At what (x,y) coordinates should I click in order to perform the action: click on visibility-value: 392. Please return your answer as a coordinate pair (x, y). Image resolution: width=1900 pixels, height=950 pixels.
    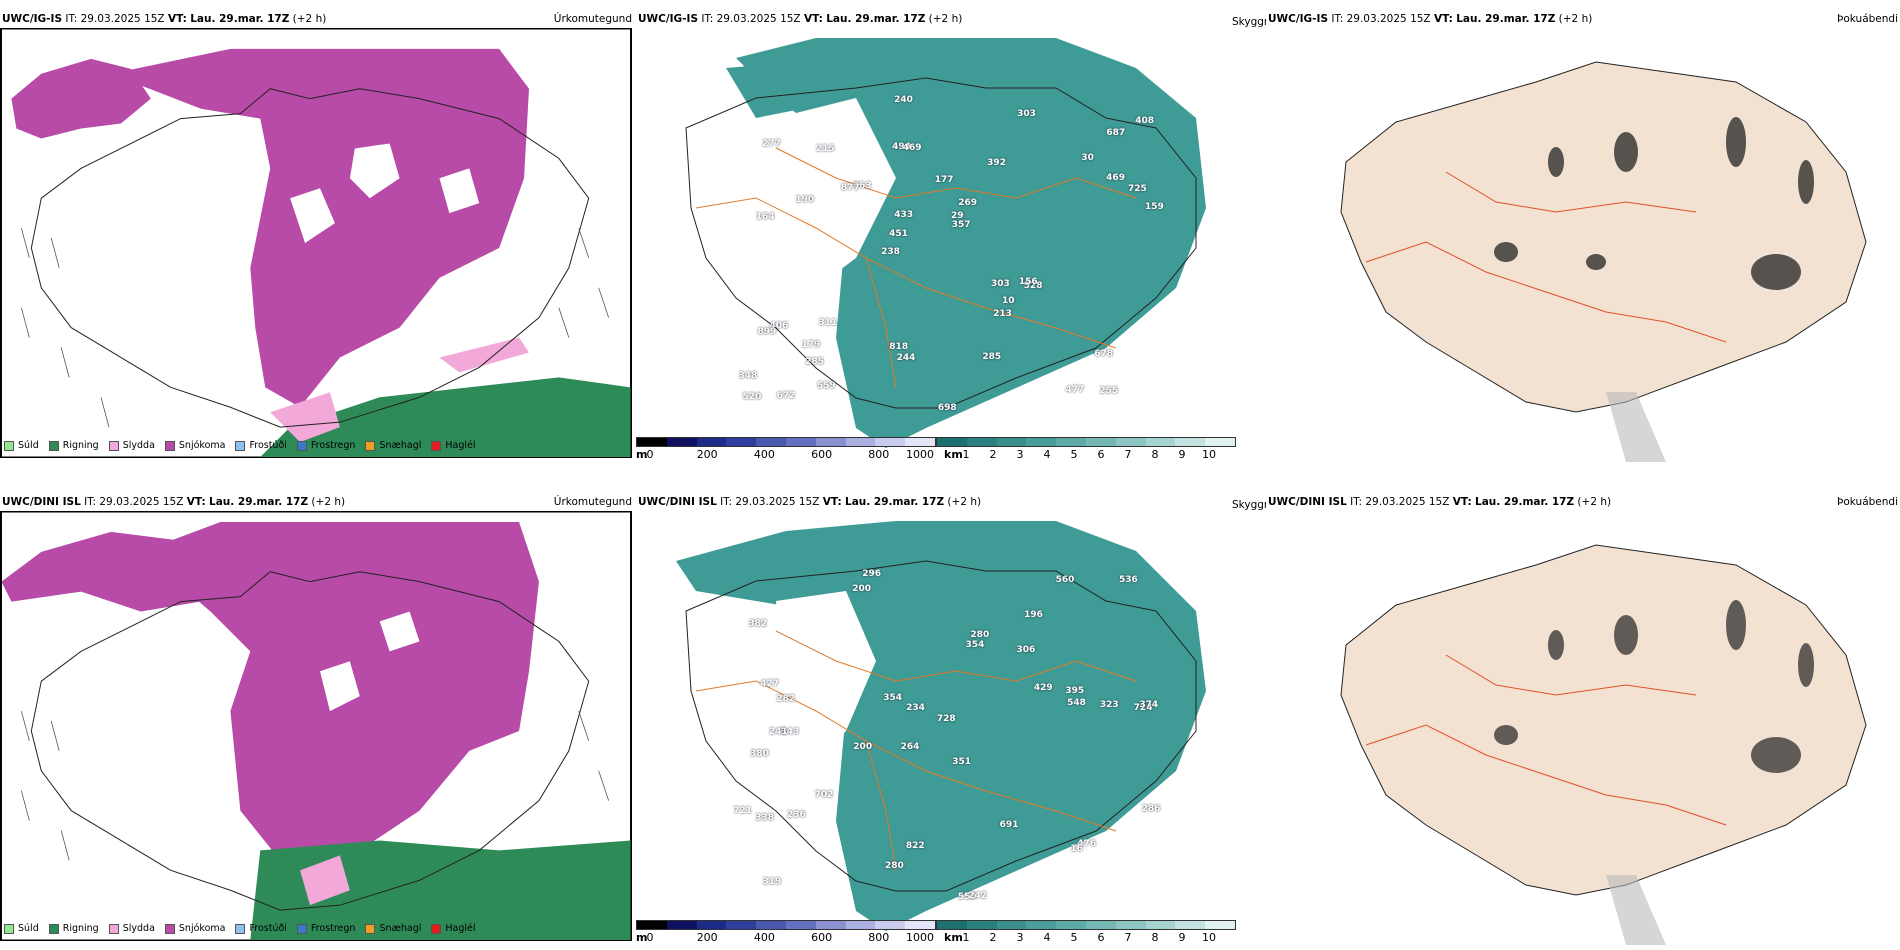
    Looking at the image, I should click on (996, 163).